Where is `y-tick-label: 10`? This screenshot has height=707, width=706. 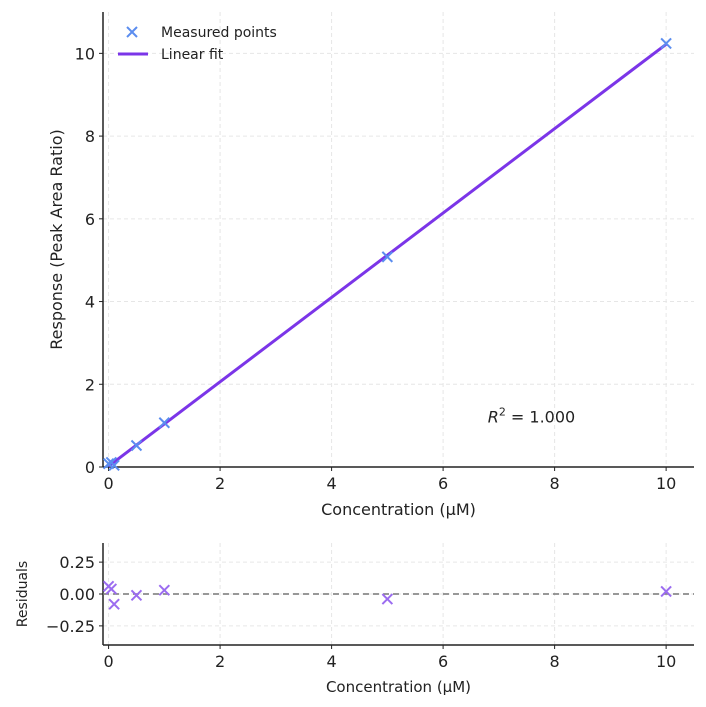
y-tick-label: 10 is located at coordinates (85, 53).